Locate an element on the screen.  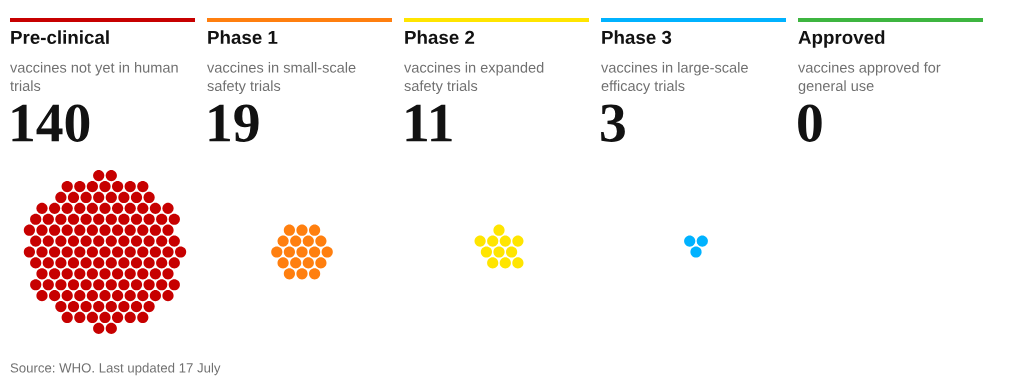
text: vaccines in expanded safety trials is located at coordinates (474, 78).